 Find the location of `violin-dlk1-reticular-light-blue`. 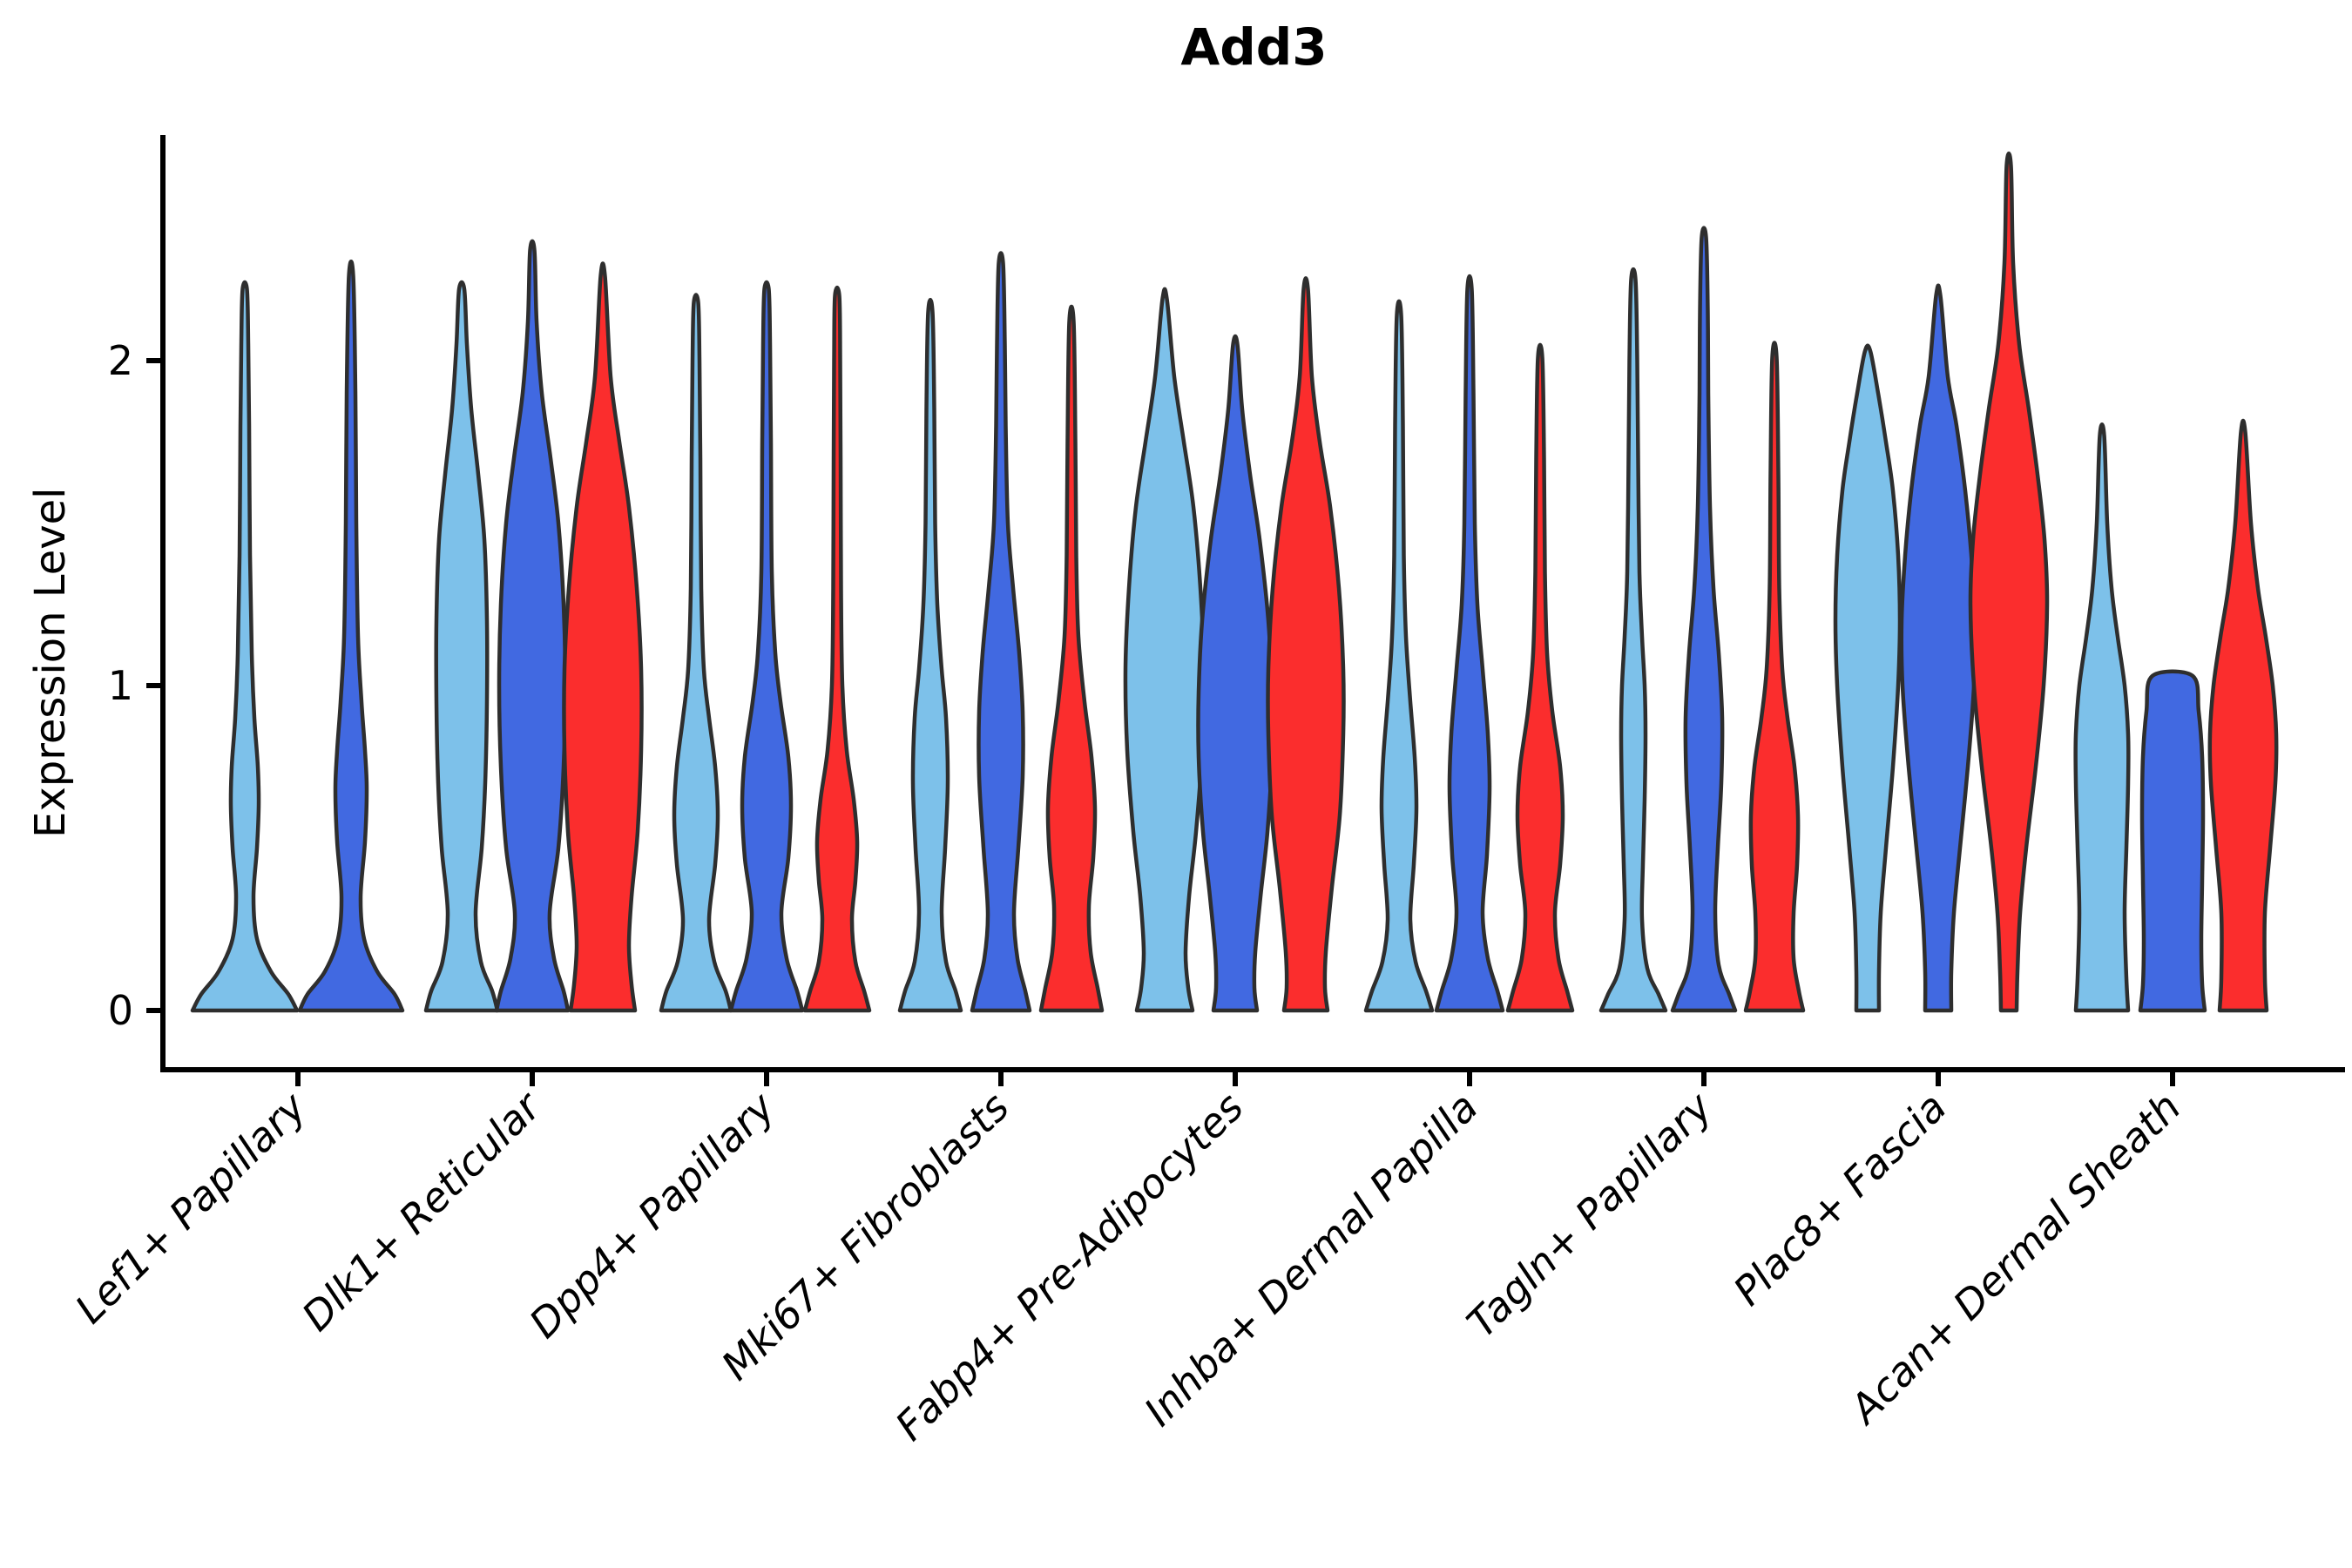

violin-dlk1-reticular-light-blue is located at coordinates (461, 646).